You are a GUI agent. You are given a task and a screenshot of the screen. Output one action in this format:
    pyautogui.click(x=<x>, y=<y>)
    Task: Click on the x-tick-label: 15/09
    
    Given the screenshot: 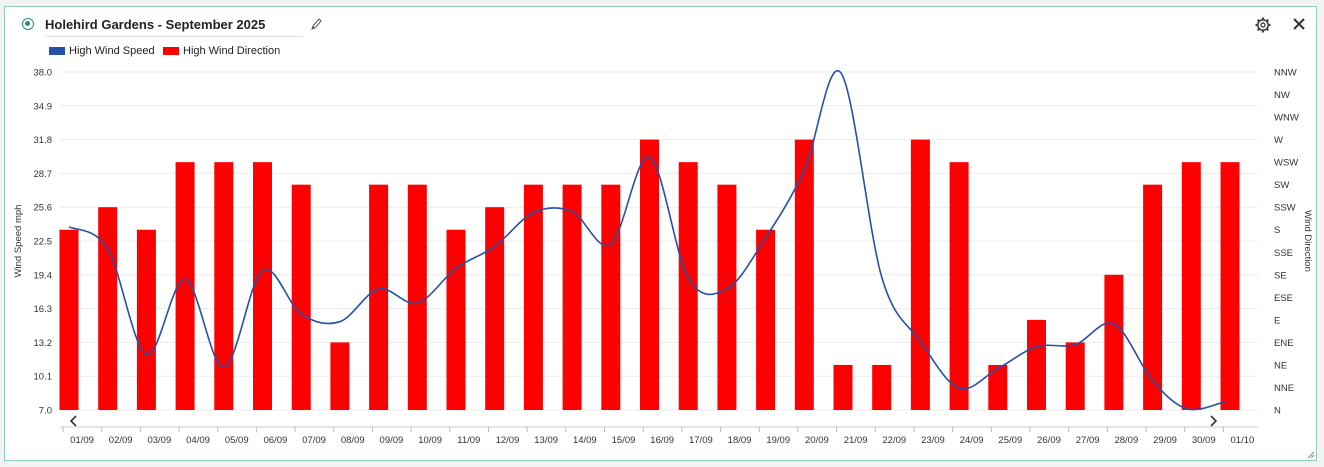 What is the action you would take?
    pyautogui.click(x=624, y=440)
    